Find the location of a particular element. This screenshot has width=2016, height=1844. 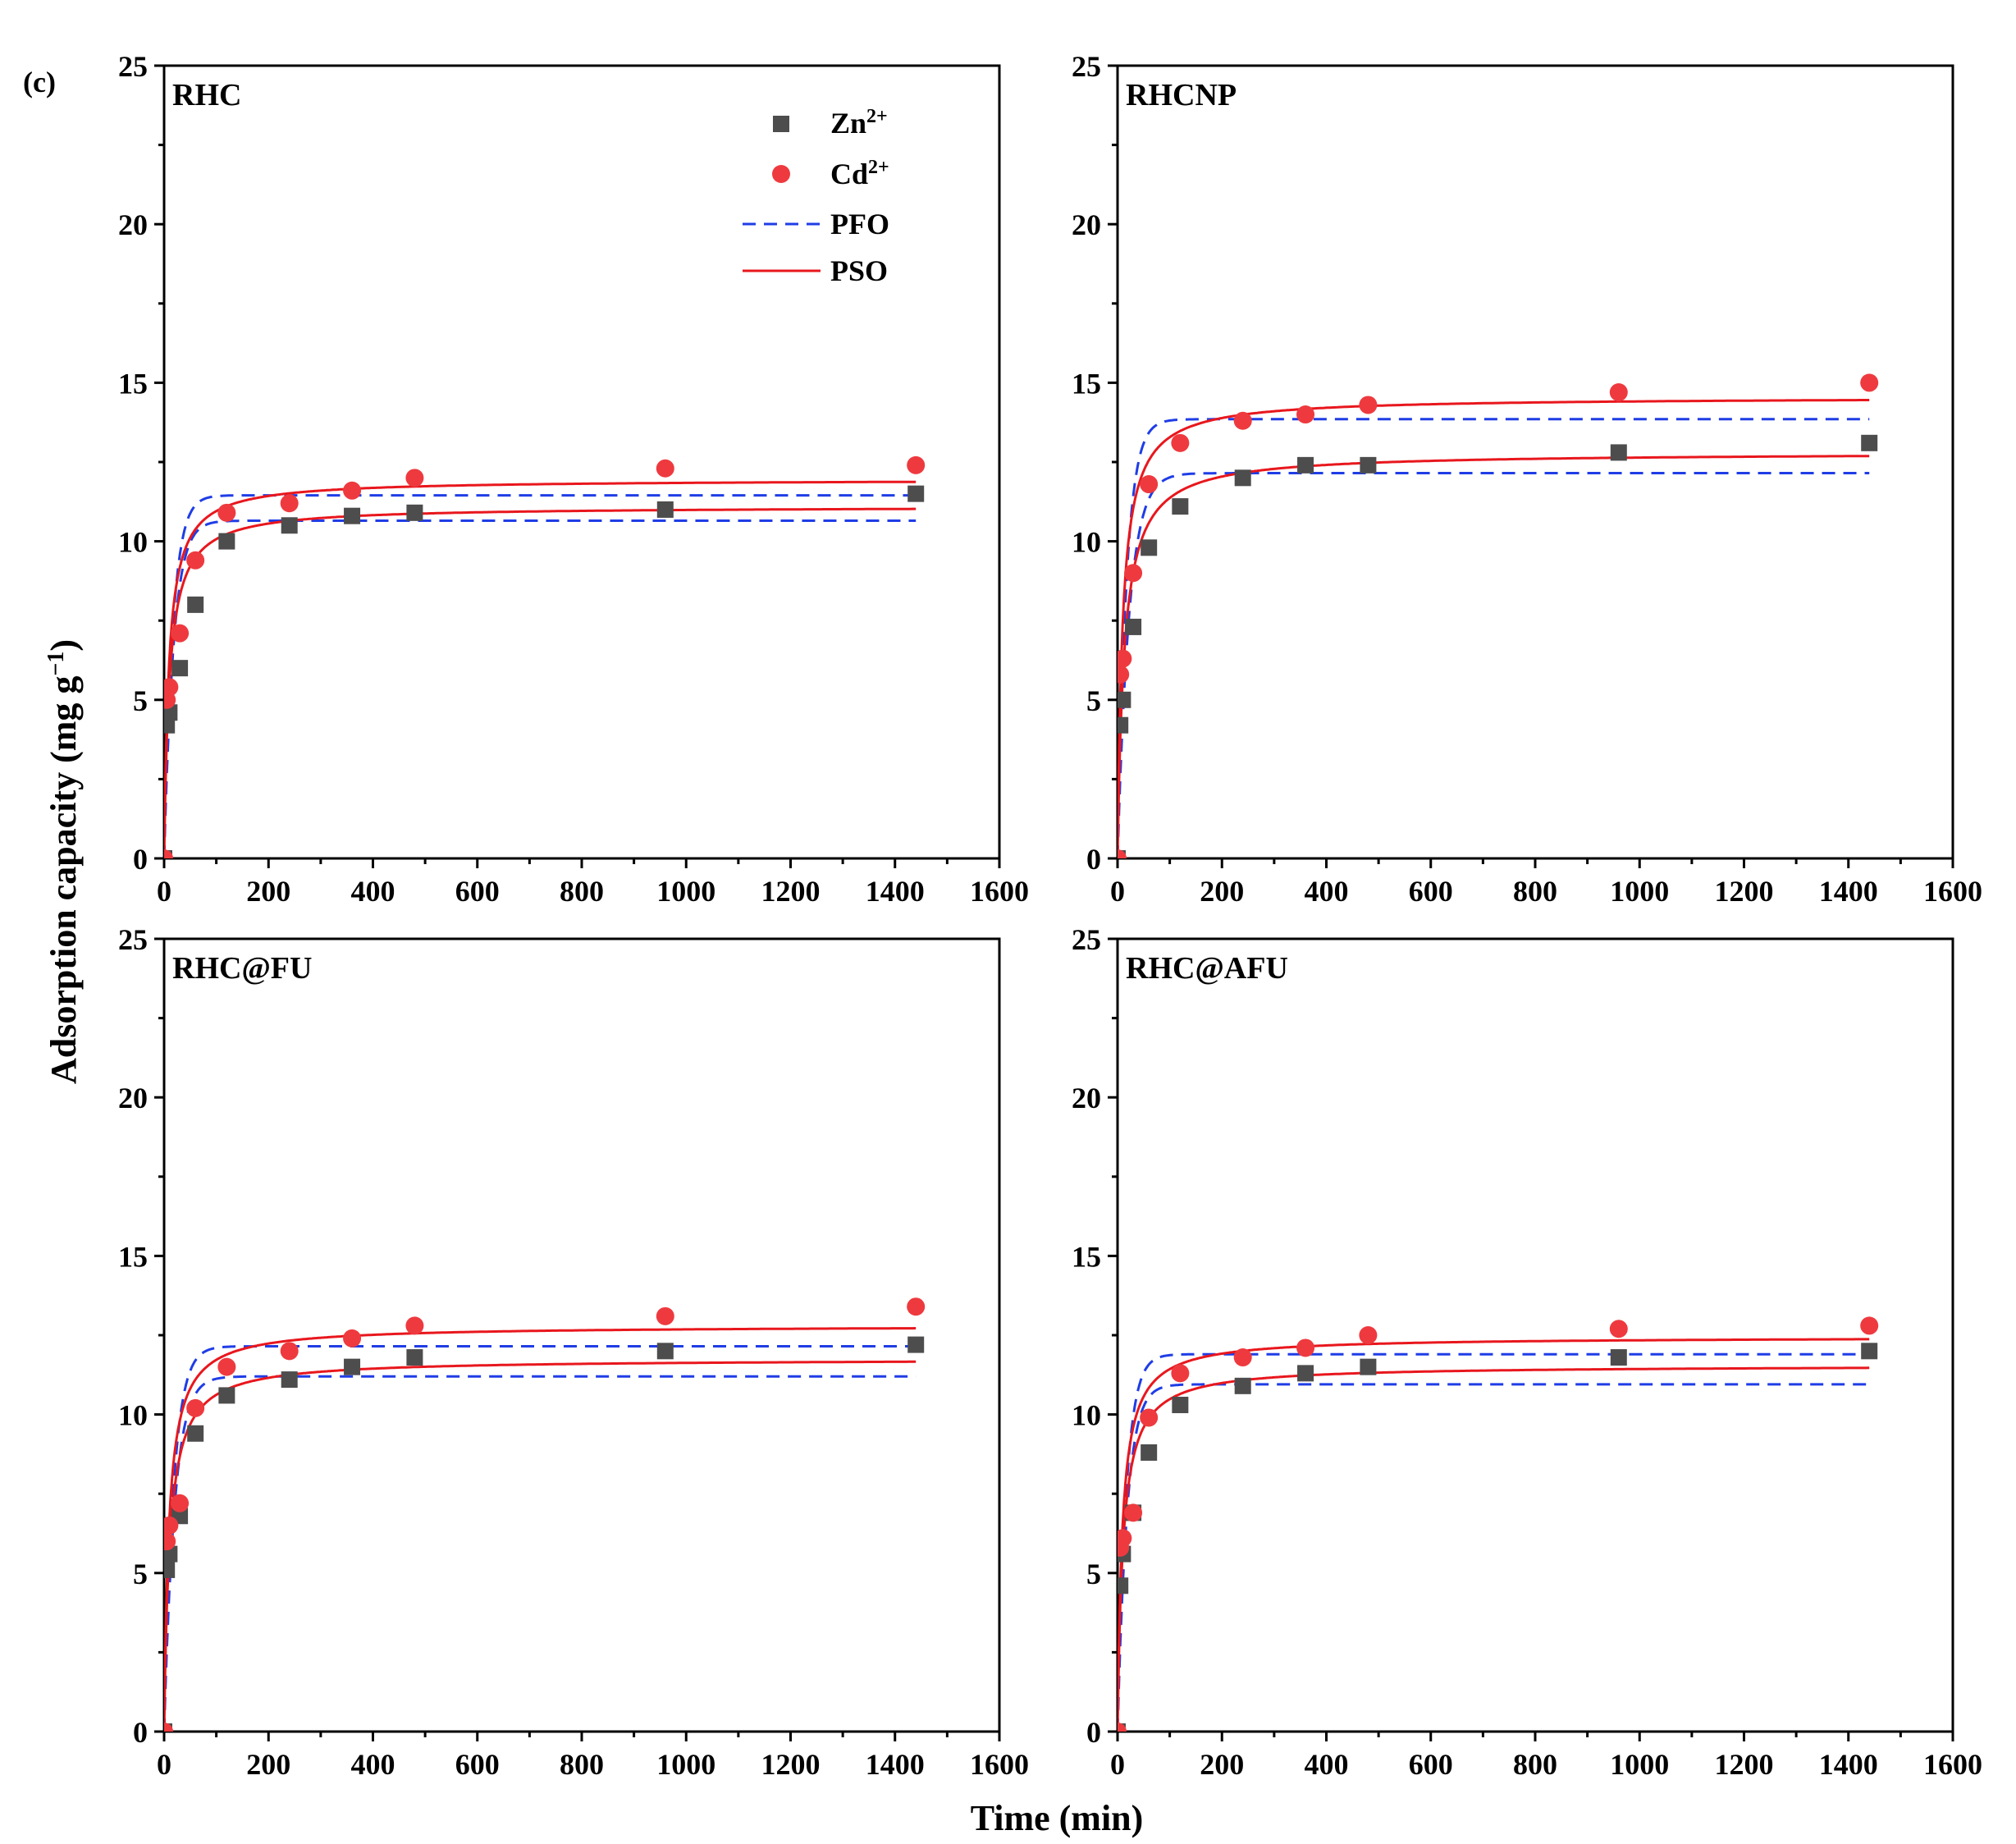

plot-area is located at coordinates (545, 1514).